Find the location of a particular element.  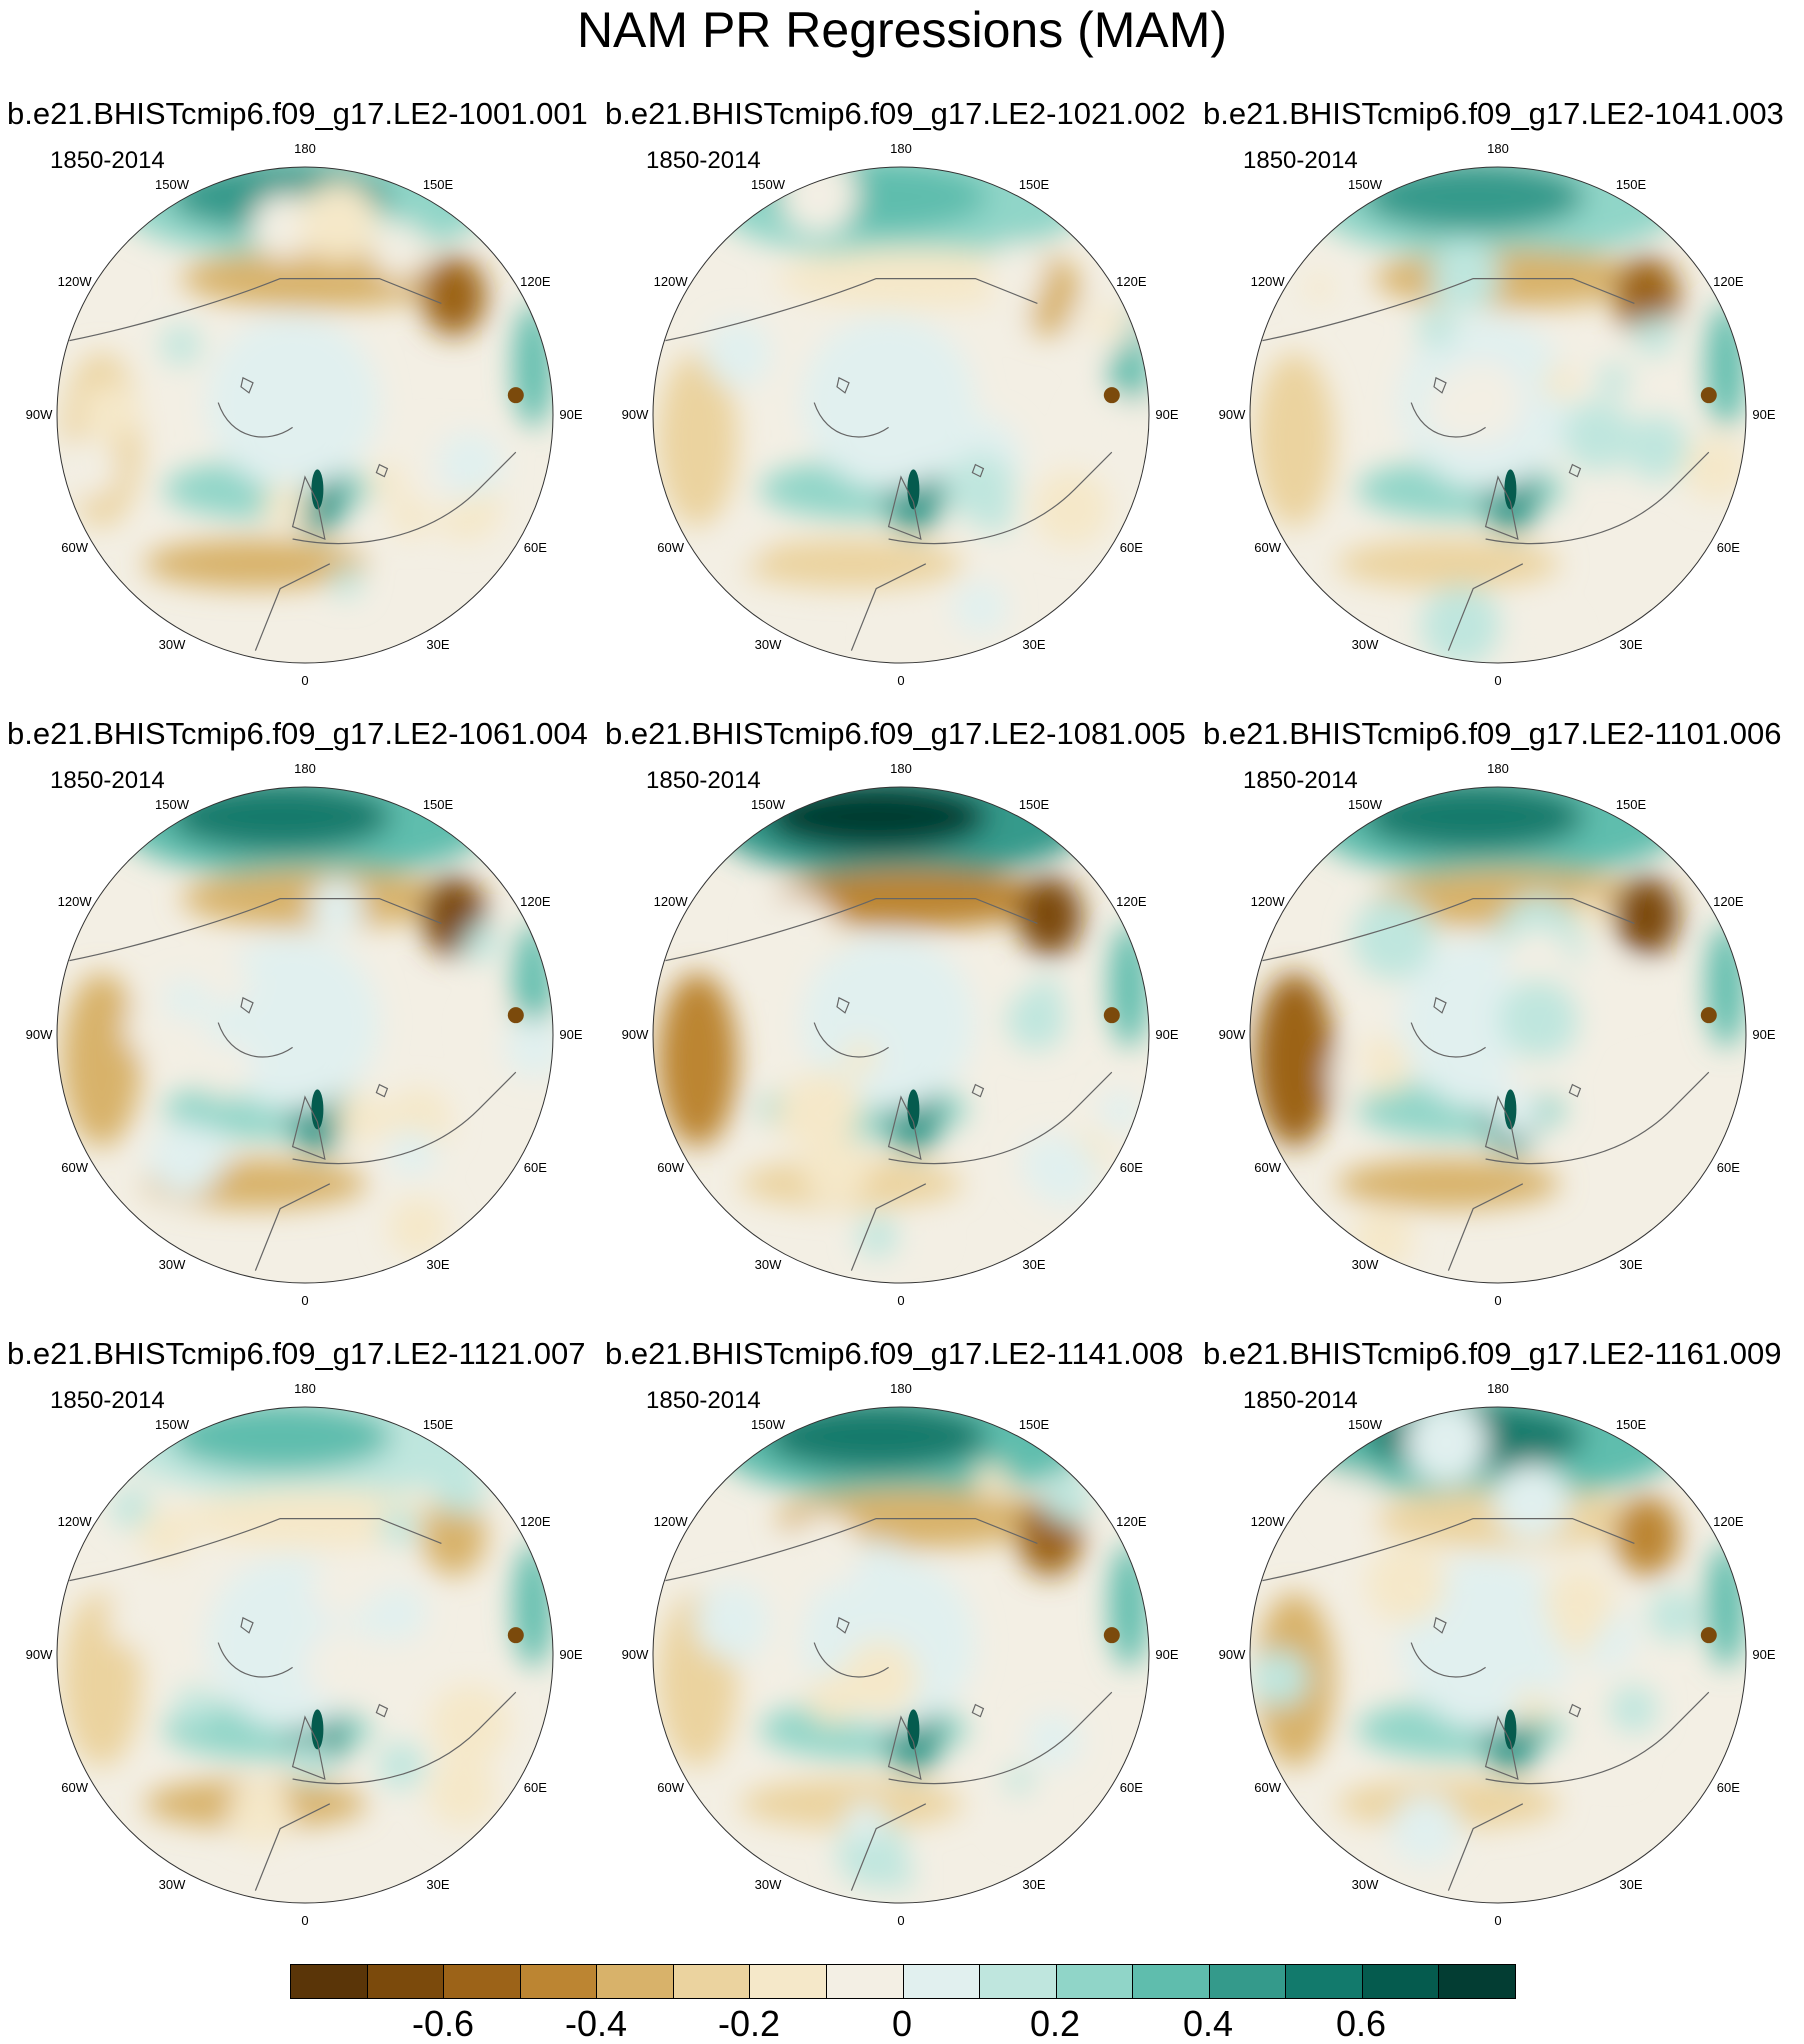

colorbar-tick-label: 0.4 is located at coordinates (1208, 2023).